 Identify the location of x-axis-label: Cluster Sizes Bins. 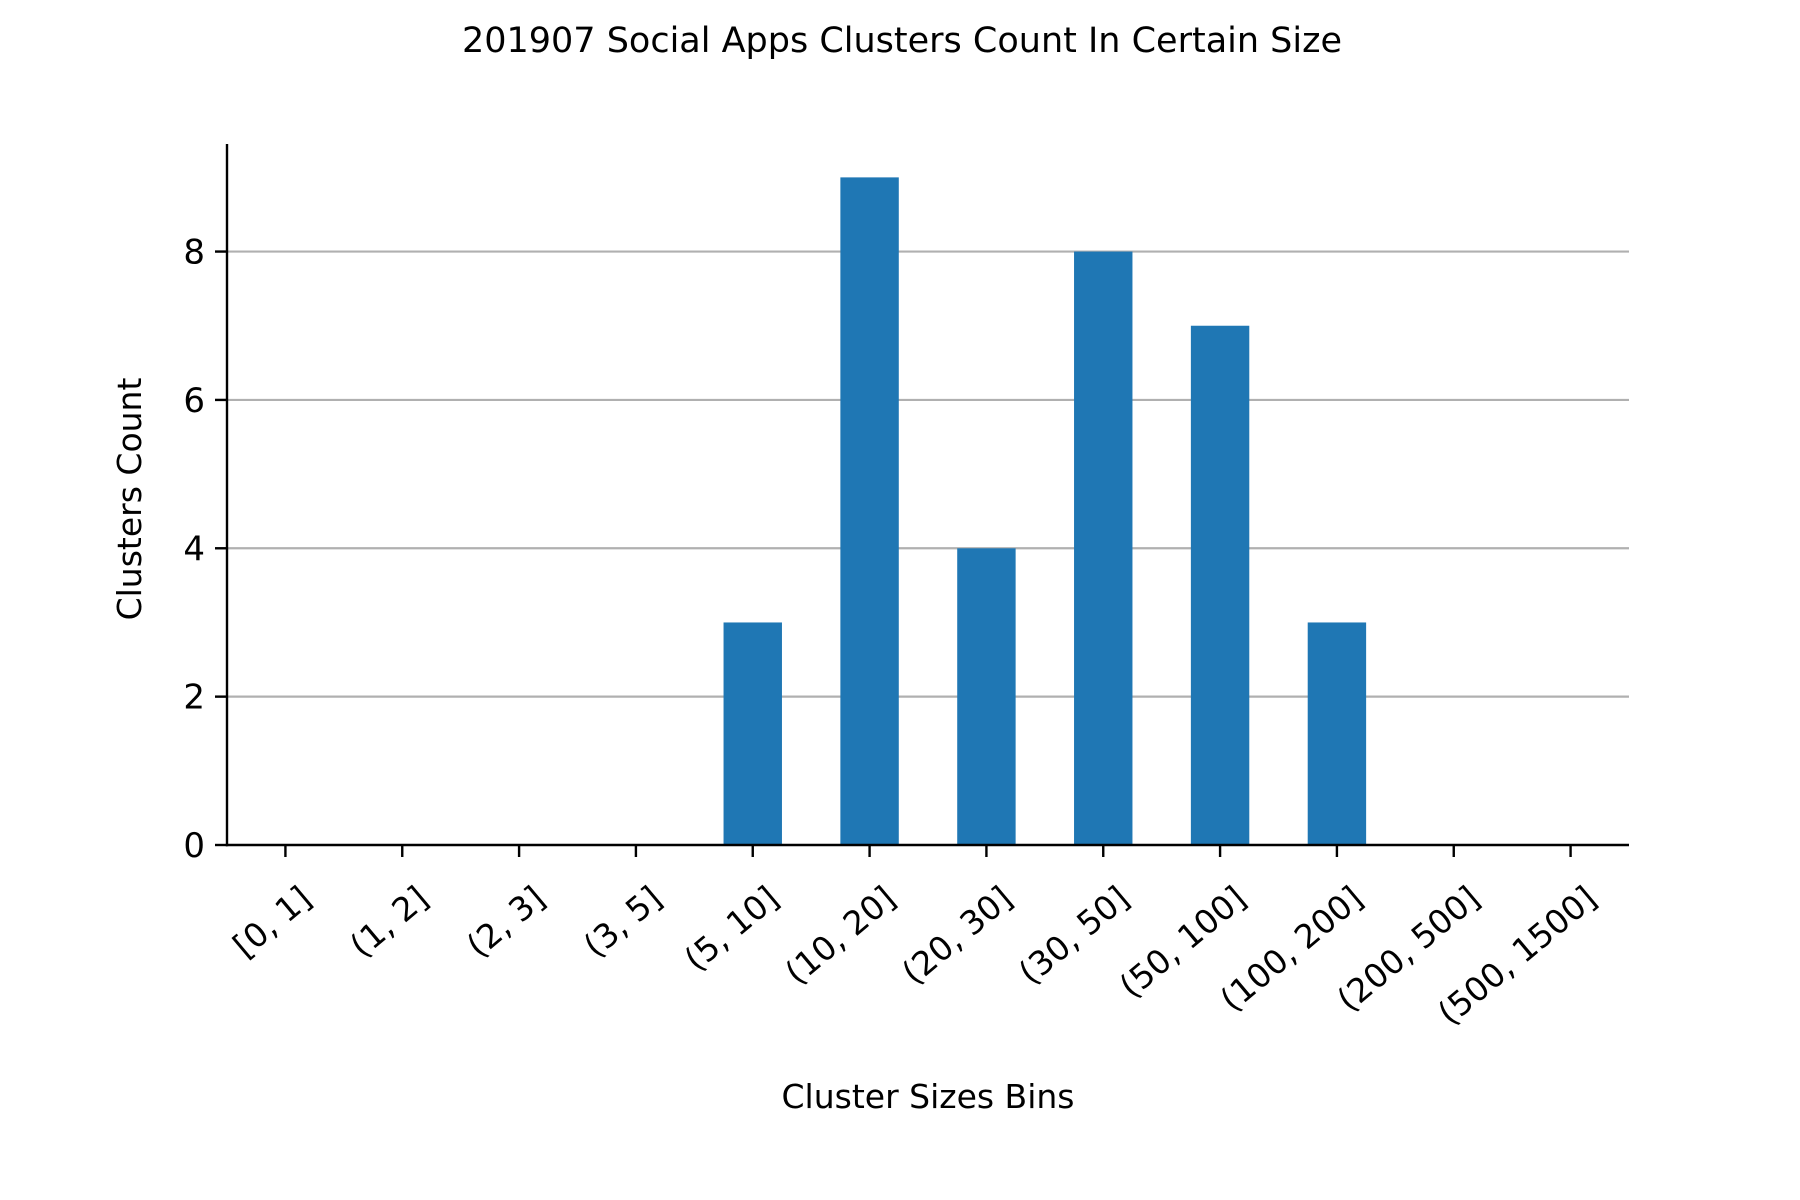
(928, 1096).